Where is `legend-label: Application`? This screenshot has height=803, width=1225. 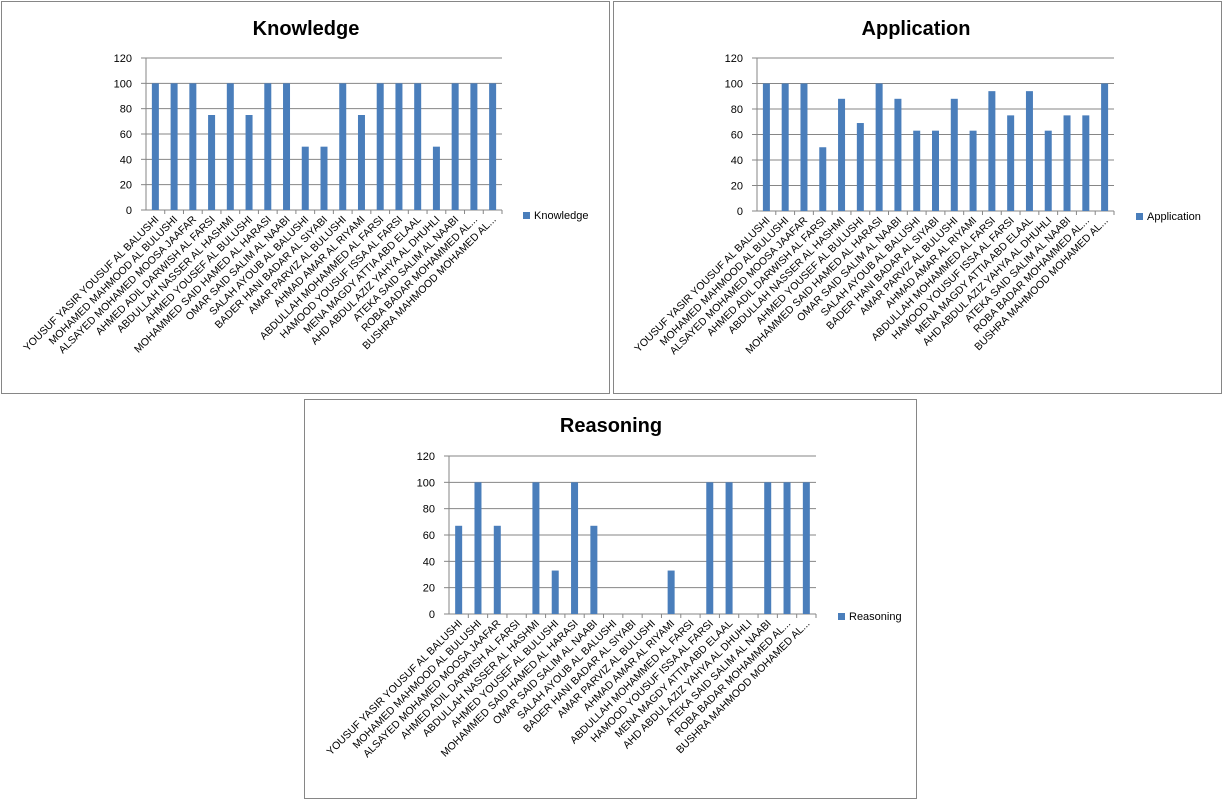
legend-label: Application is located at coordinates (1174, 217).